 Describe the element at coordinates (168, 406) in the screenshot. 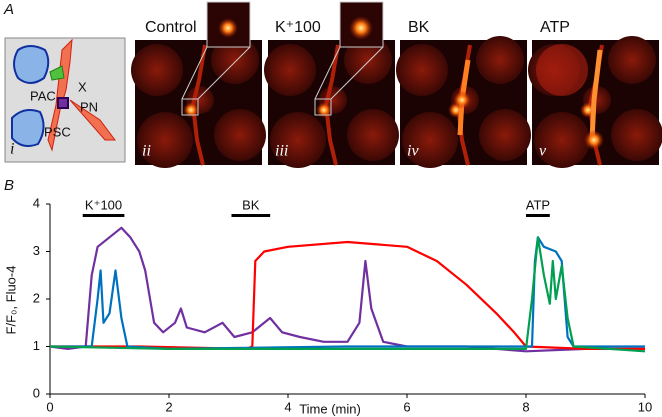

I see `x-tick-label: 2` at that location.